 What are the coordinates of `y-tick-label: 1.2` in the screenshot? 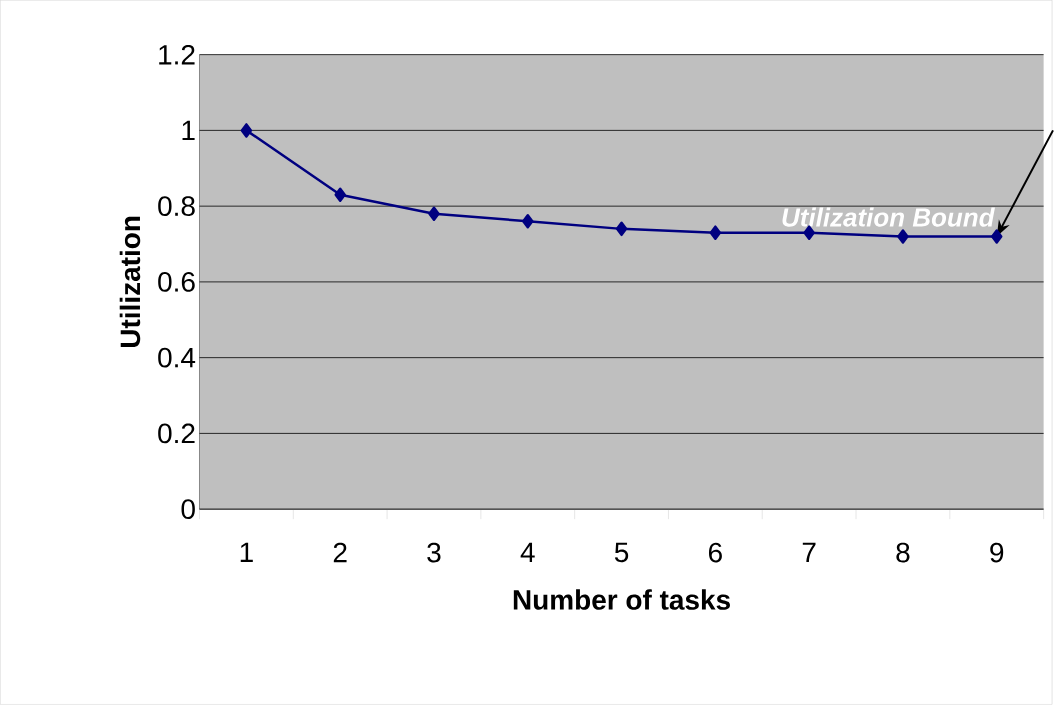 It's located at (177, 55).